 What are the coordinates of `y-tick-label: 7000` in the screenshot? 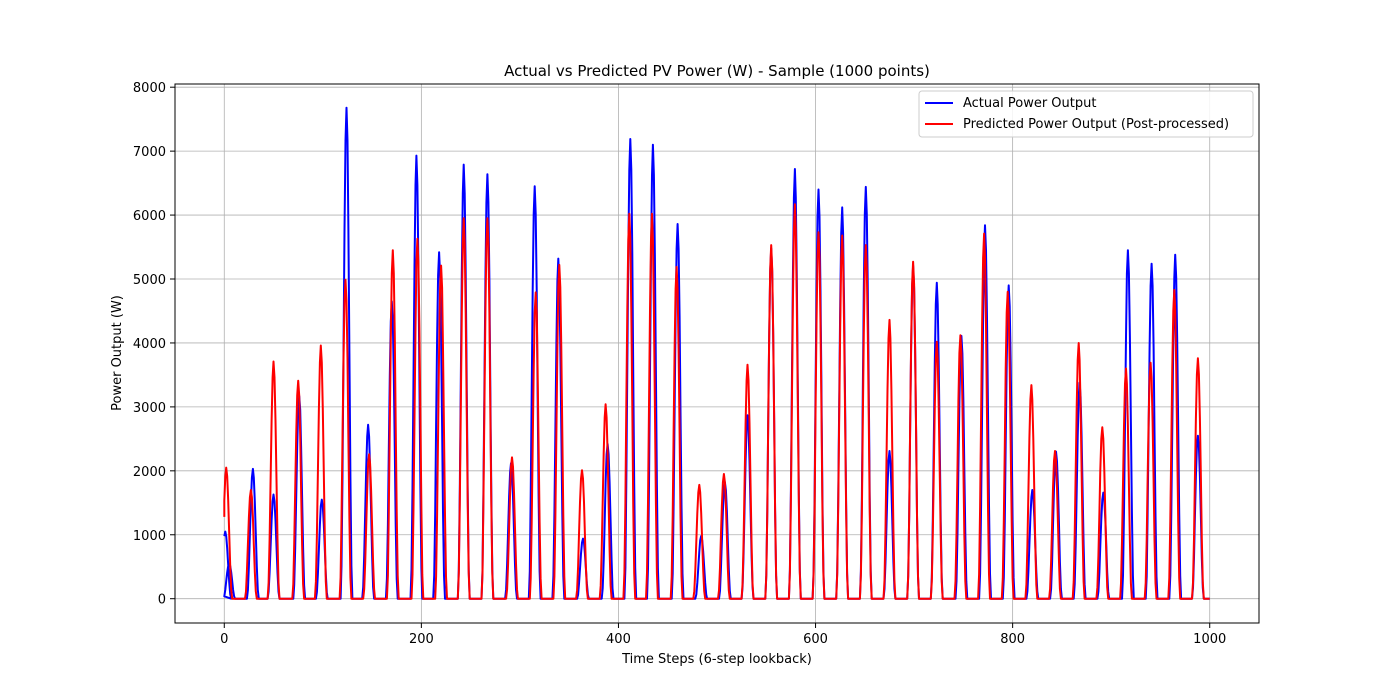 It's located at (149, 152).